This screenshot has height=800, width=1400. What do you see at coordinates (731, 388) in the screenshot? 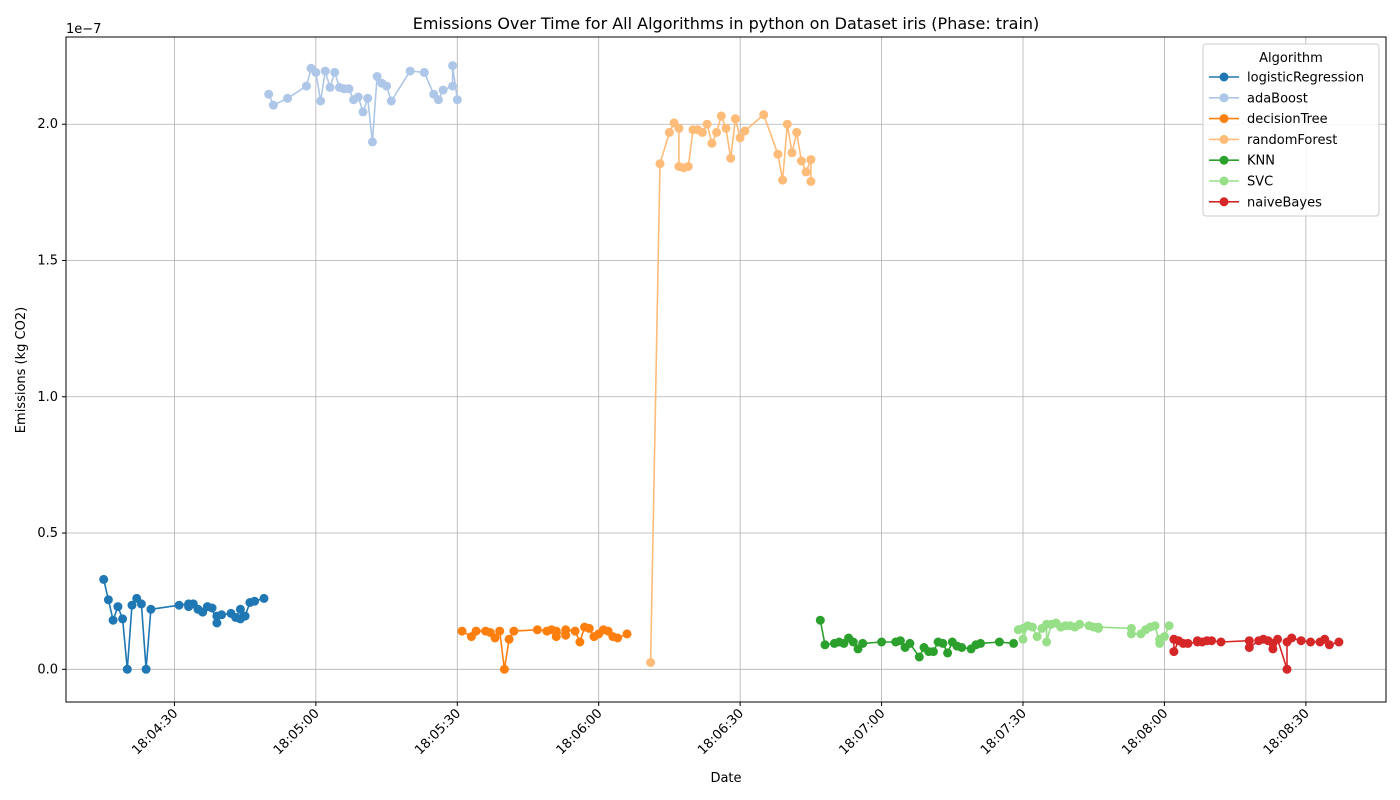
I see `series-randomforest` at bounding box center [731, 388].